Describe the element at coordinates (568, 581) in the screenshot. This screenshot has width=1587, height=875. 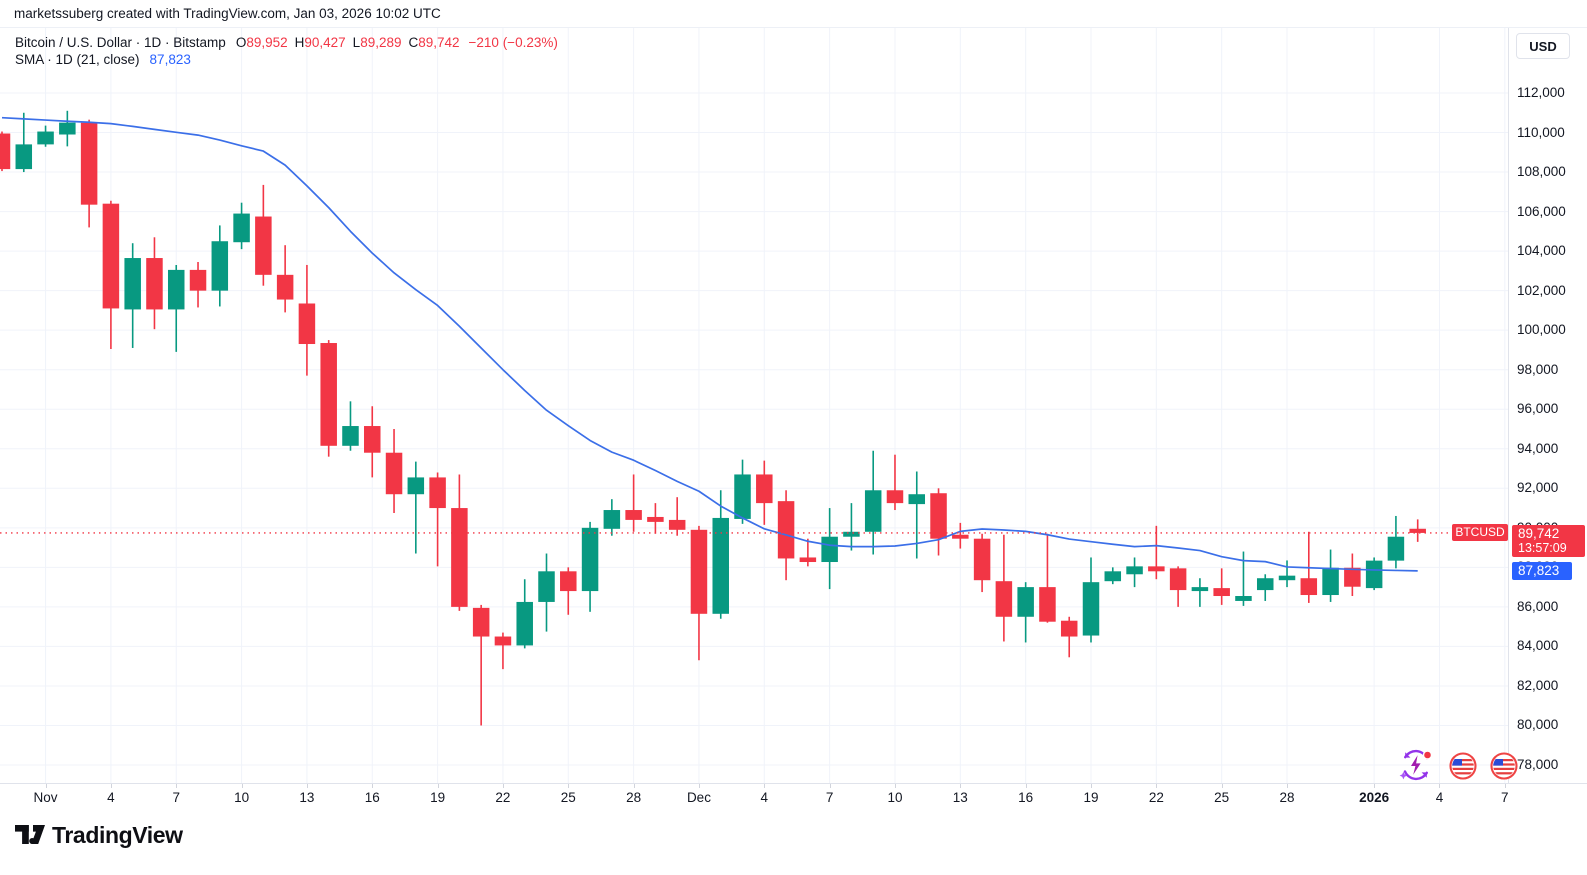
I see `candle-body-Nov 25` at that location.